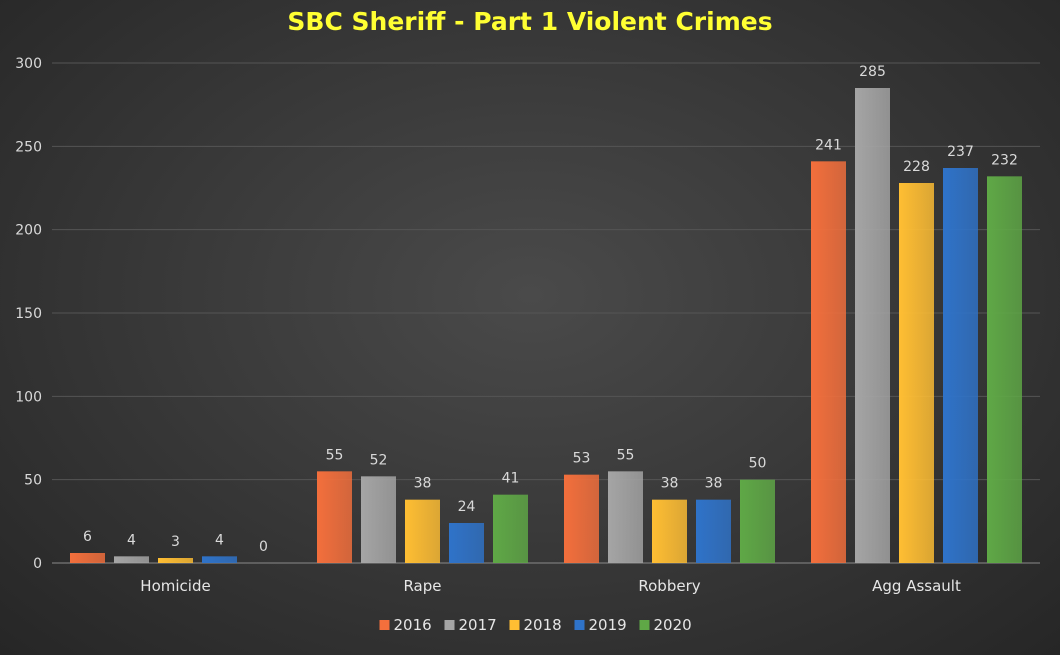  I want to click on data-label: 0, so click(263, 547).